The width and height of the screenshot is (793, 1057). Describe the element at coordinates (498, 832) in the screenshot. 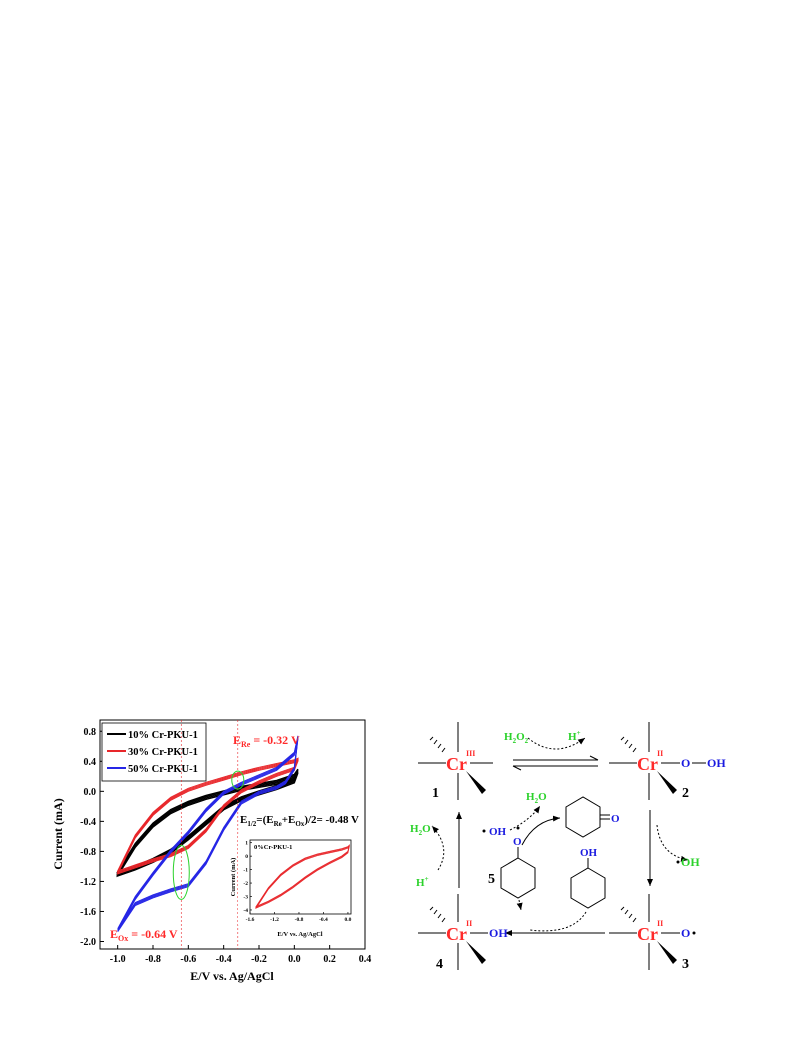

I see `oh-radical-mid: OH` at that location.